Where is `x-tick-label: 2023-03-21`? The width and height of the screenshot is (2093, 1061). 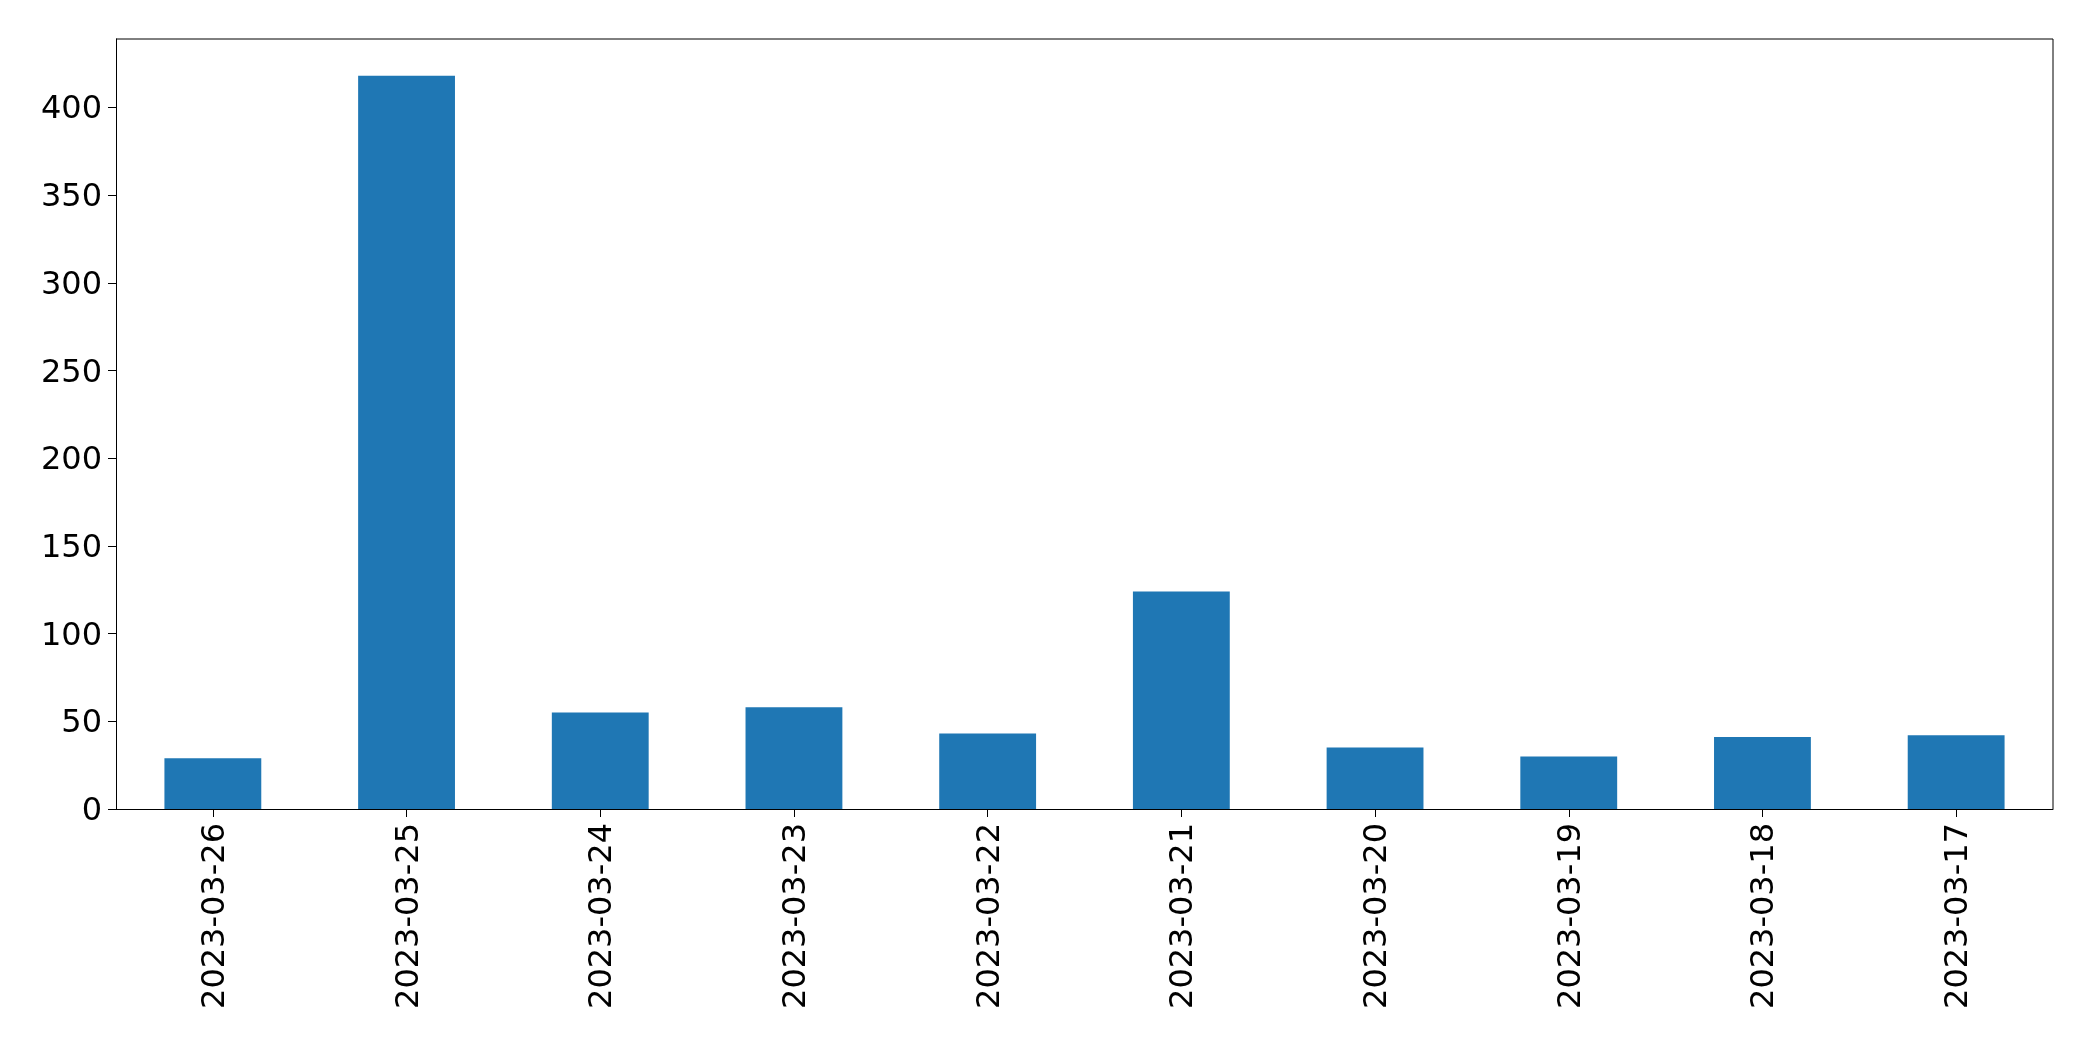 x-tick-label: 2023-03-21 is located at coordinates (1181, 916).